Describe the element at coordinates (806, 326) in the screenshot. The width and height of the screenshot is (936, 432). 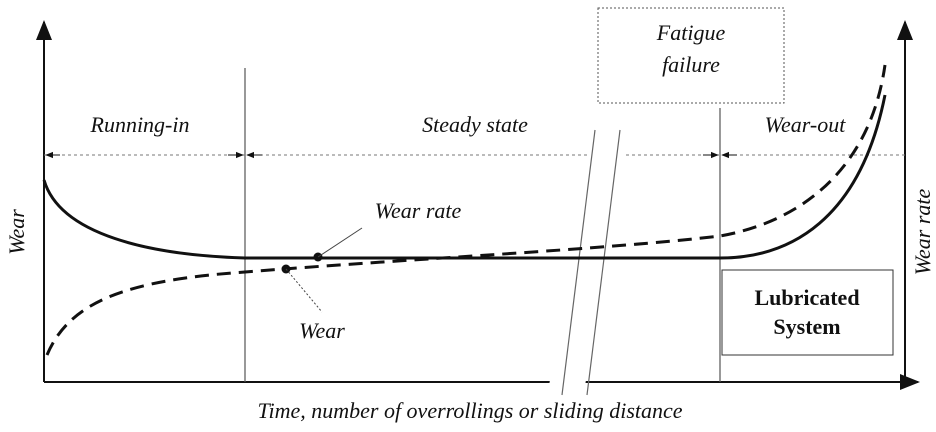
I see `box-text: System` at that location.